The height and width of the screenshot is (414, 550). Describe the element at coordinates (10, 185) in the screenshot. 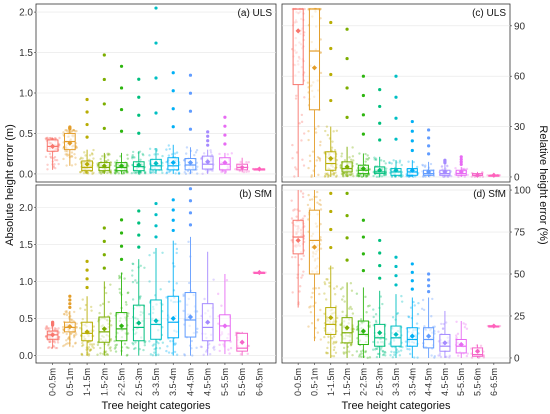

I see `left-axis-title: Absolute height error (m)` at that location.